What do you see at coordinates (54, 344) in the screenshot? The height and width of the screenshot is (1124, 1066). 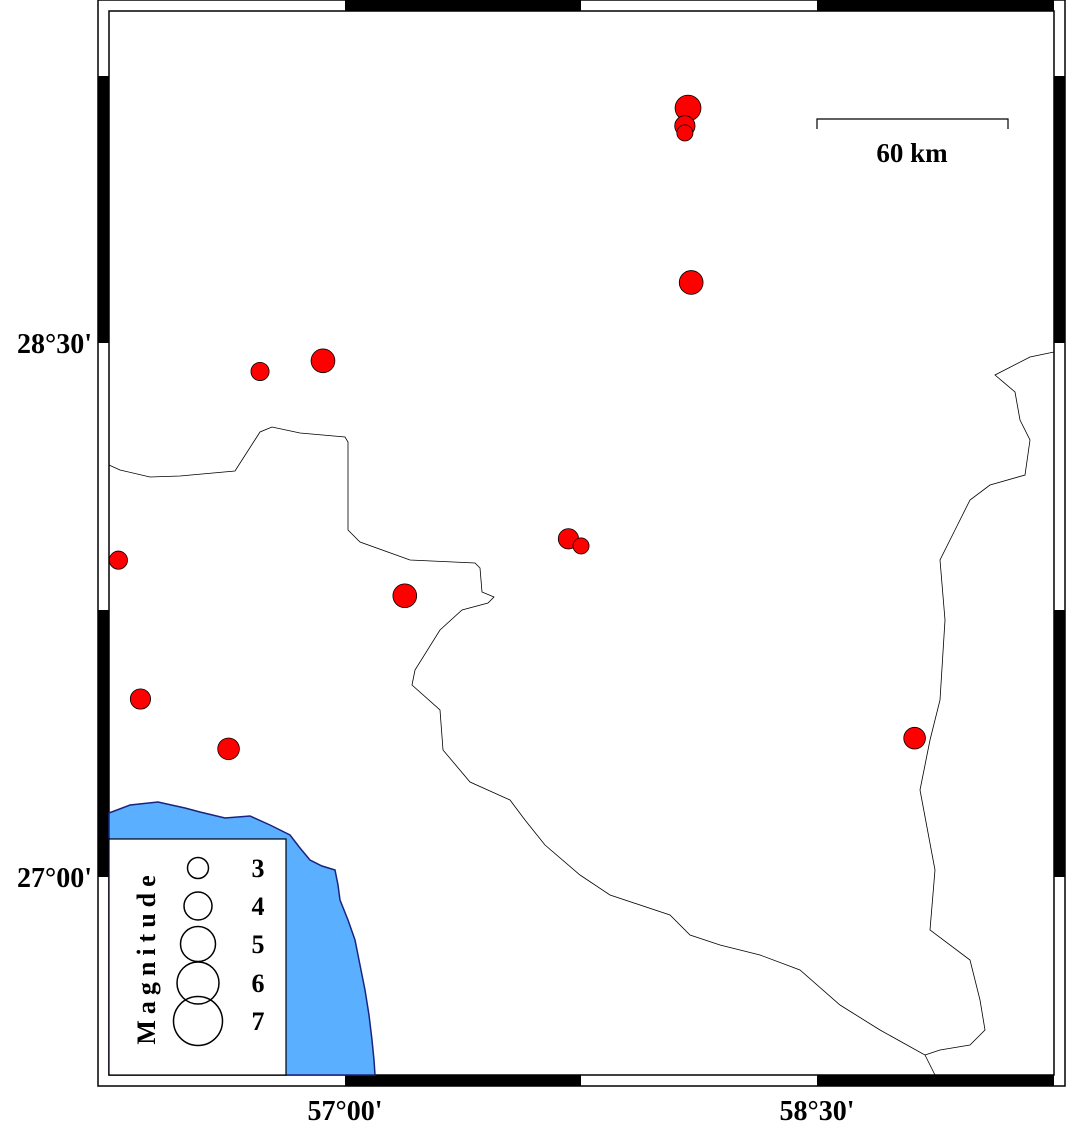 I see `lat-tick-label: 28°30'` at bounding box center [54, 344].